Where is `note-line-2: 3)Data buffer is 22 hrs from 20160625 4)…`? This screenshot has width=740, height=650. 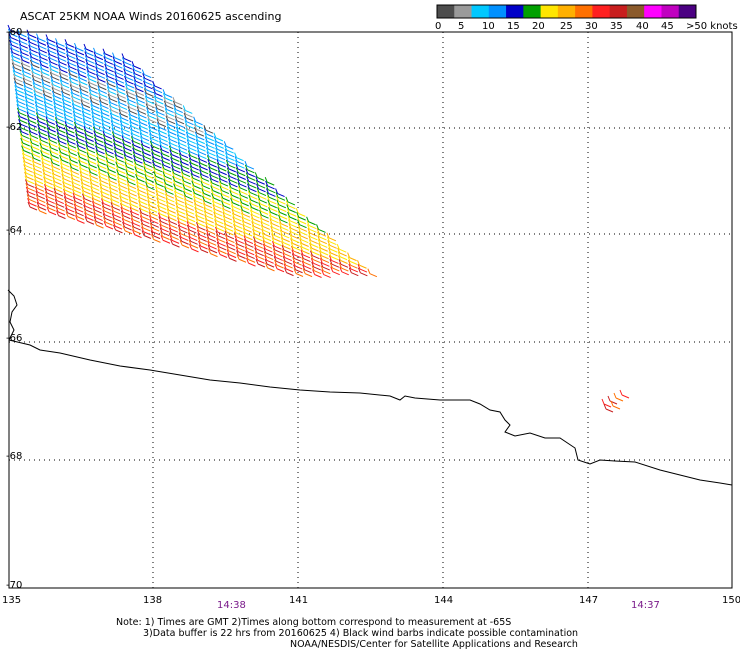 note-line-2: 3)Data buffer is 22 hrs from 20160625 4)… is located at coordinates (361, 633).